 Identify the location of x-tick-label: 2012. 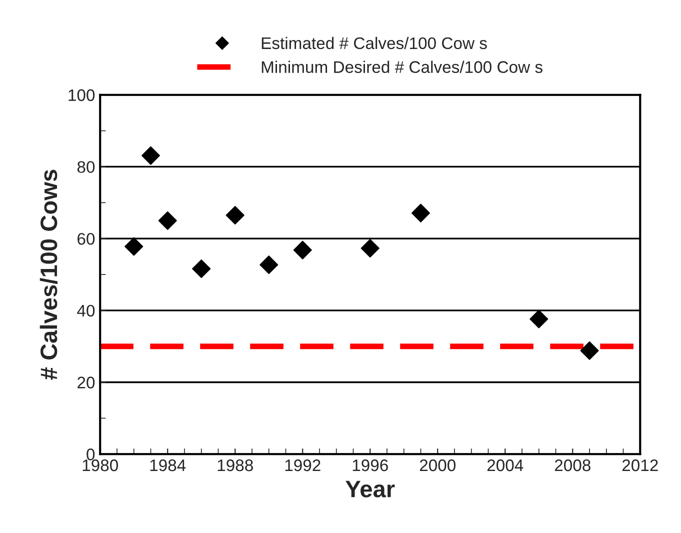
(640, 465).